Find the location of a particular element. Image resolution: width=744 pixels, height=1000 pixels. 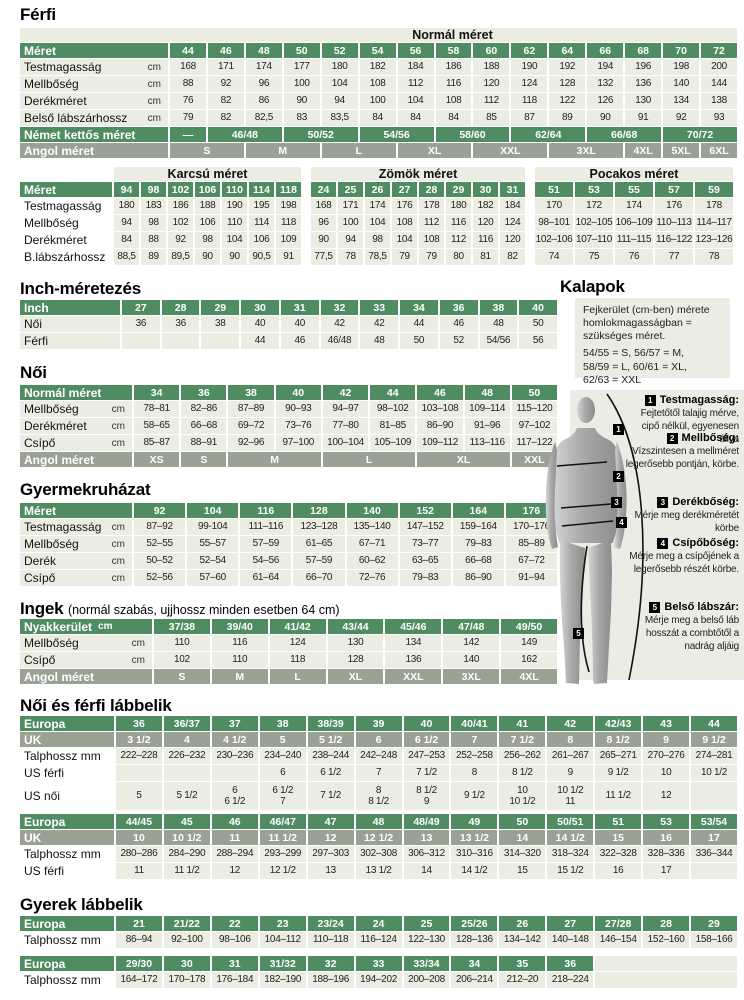

height-measure-line is located at coordinates (625, 537).